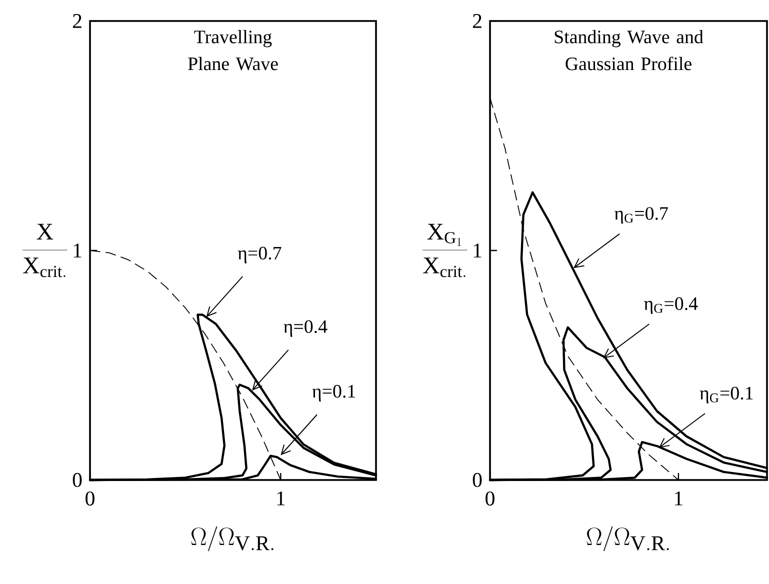 This screenshot has width=769, height=584. I want to click on y-axis-title: $\frac{\mathrm{X}_{\mathrm{G}_1}}{\mathrm{X}_{\mathrm{crit.}}}$, so click(445, 251).